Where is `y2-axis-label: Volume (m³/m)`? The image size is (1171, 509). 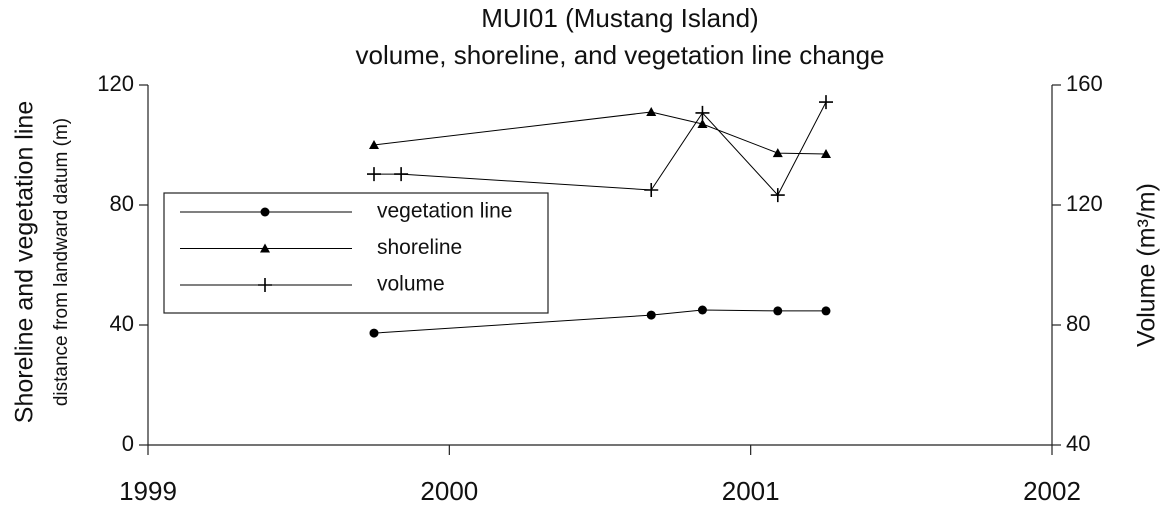 y2-axis-label: Volume (m³/m) is located at coordinates (1147, 265).